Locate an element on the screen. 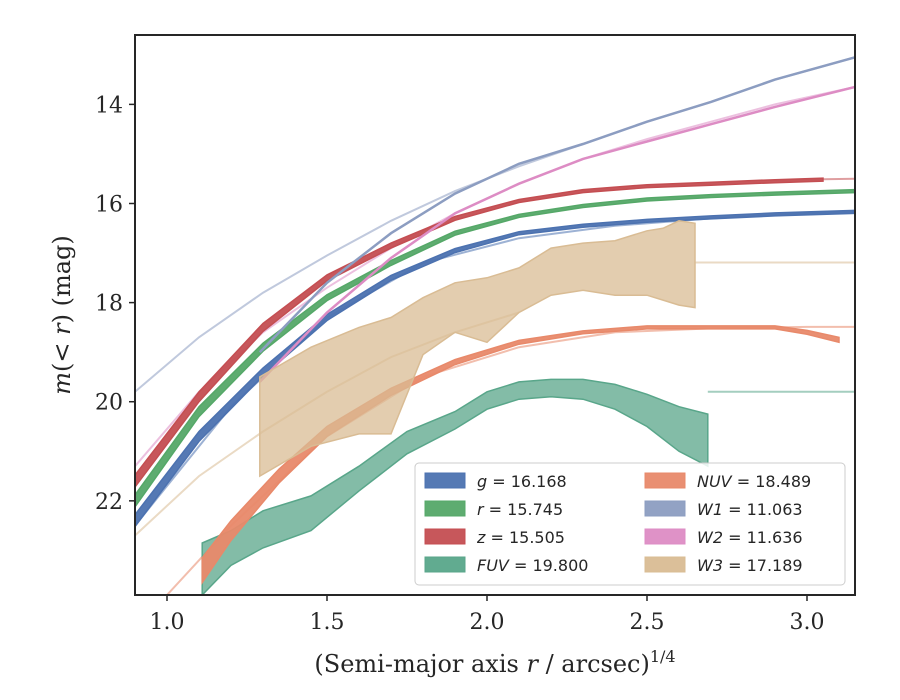 This screenshot has height=700, width=900. y-axis-label: m(< r) (mag) is located at coordinates (62, 315).